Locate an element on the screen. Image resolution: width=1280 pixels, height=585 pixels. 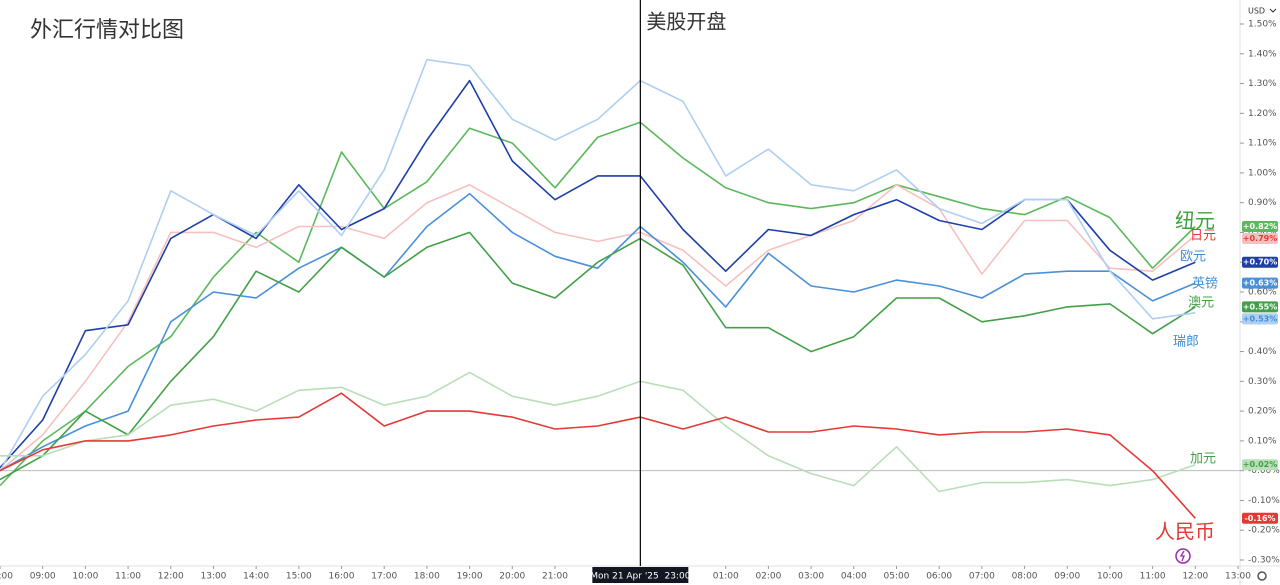
y-tick-label: -0.00% is located at coordinates (1264, 471).